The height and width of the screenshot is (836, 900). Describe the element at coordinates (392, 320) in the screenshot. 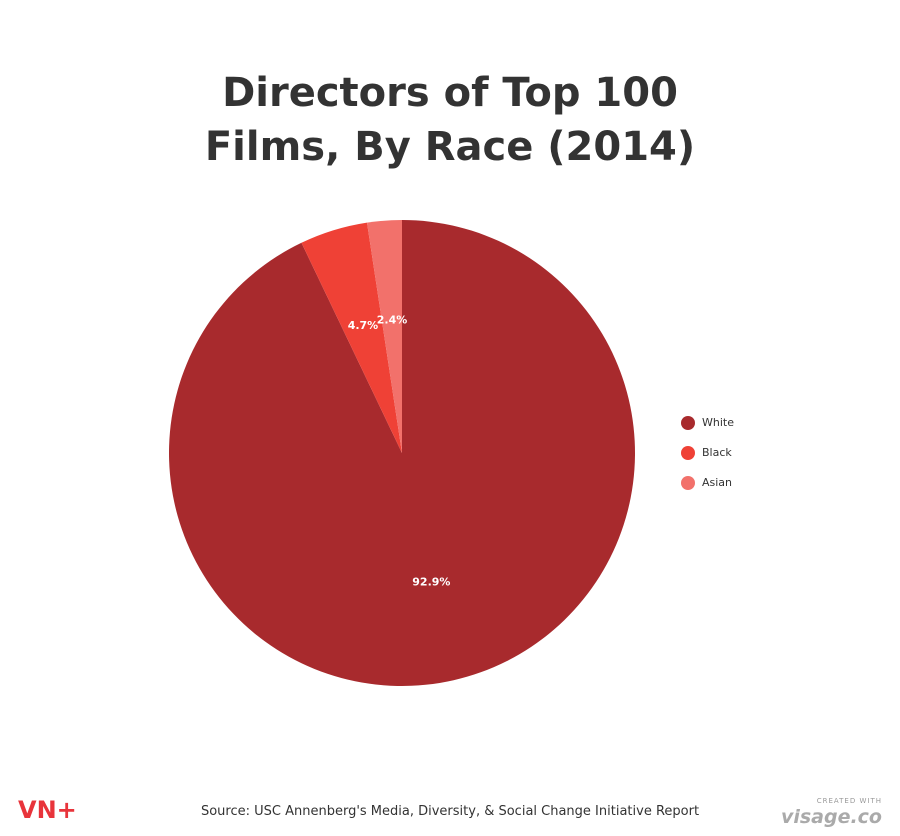

I see `value-label: 2.4%` at that location.